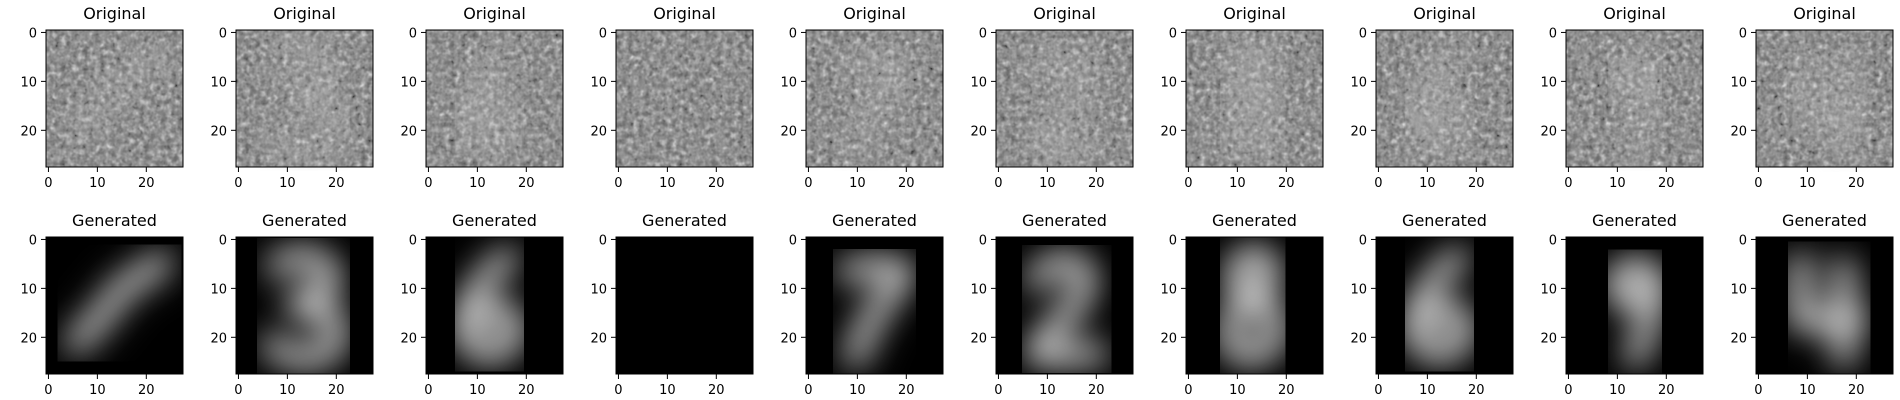 This screenshot has width=1900, height=400. I want to click on original-panel-9: Original 0 0 10 10 20 20, so click(1622, 97).